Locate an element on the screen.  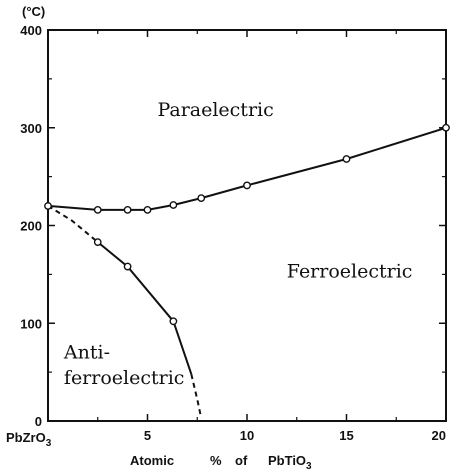
x-tick-label: 15 is located at coordinates (346, 435).